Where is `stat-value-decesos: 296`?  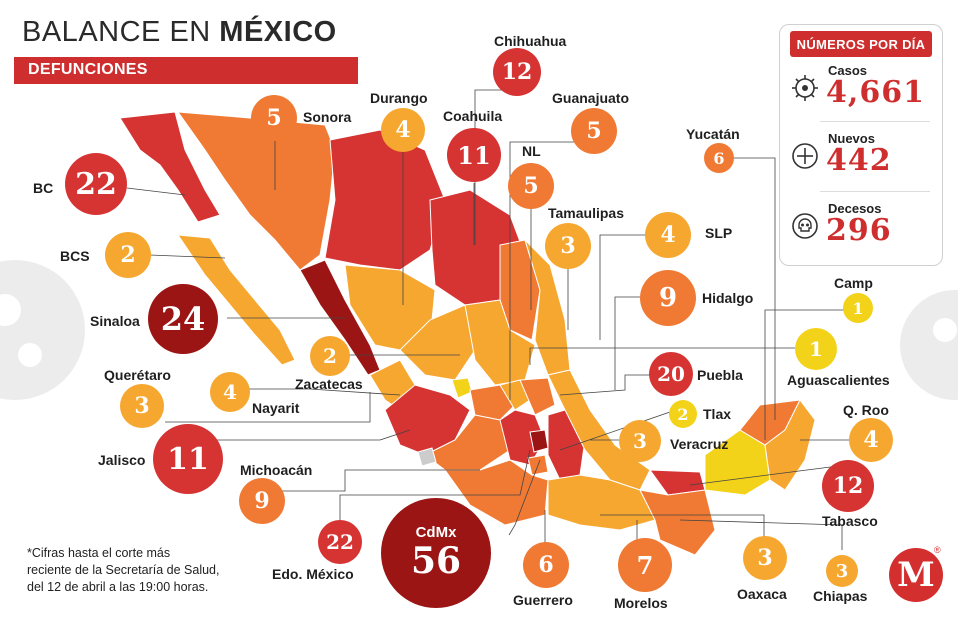
stat-value-decesos: 296 is located at coordinates (859, 230).